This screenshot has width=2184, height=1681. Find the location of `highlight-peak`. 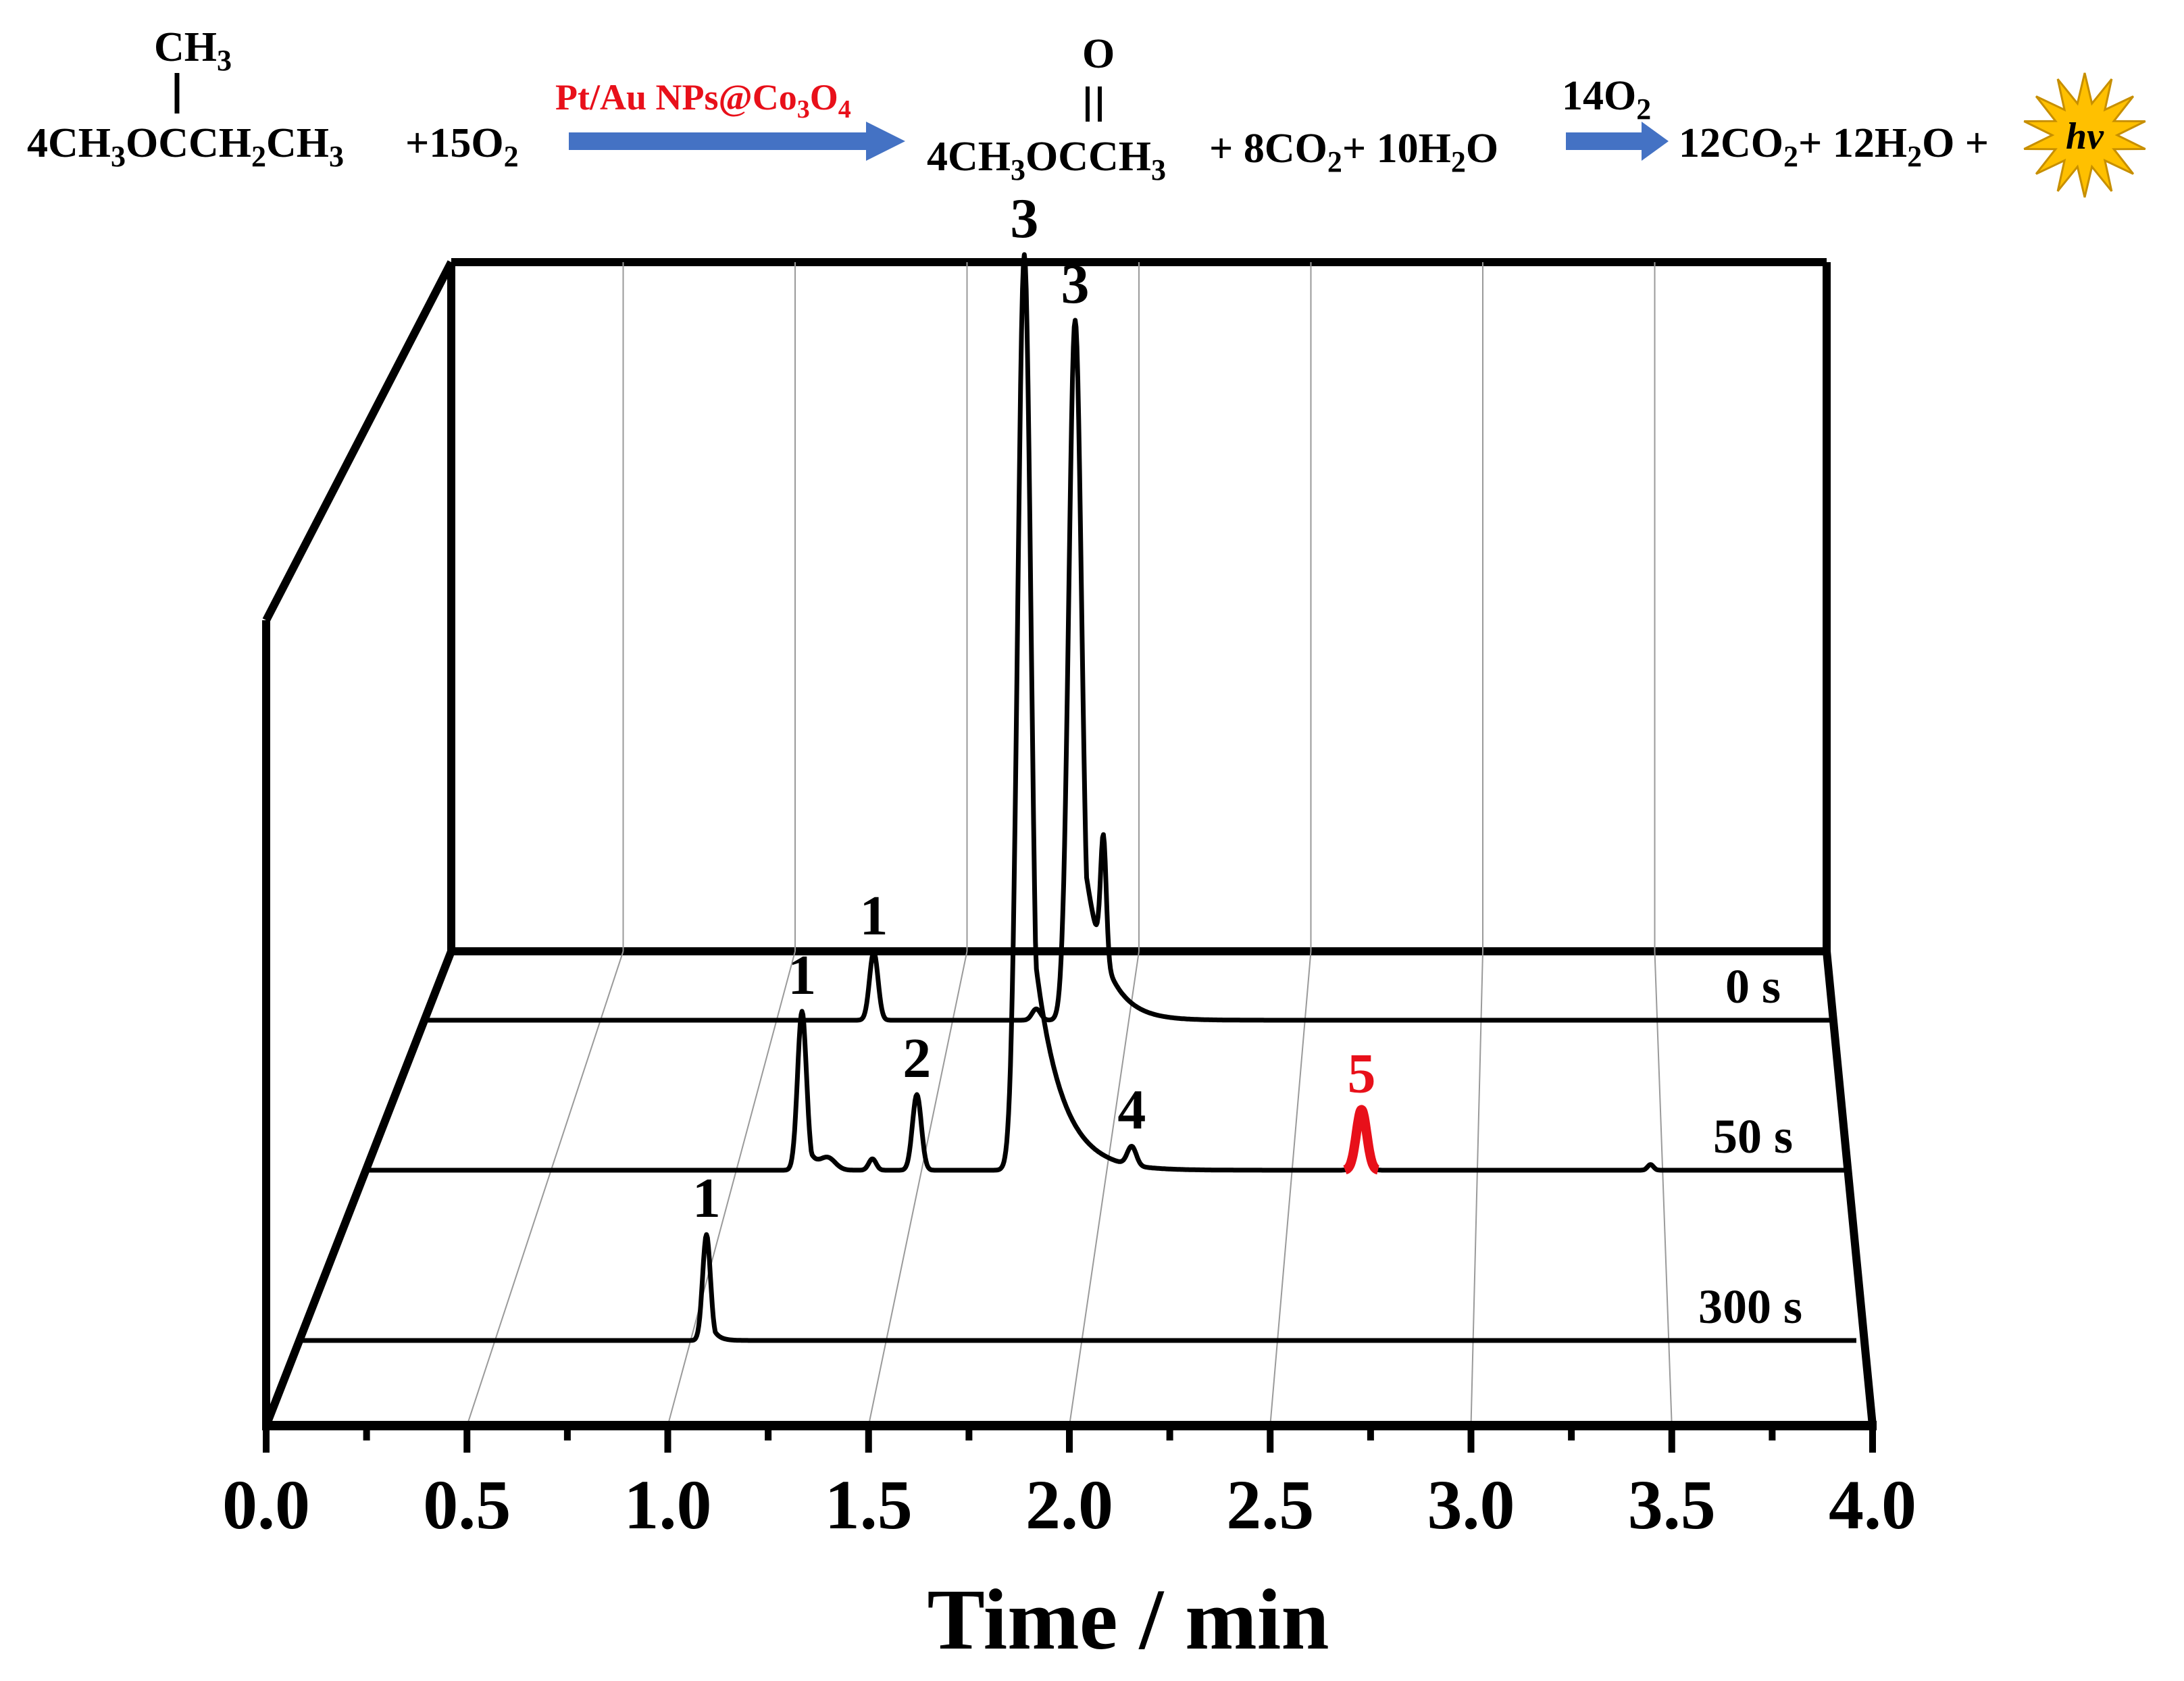

highlight-peak is located at coordinates (1361, 1140).